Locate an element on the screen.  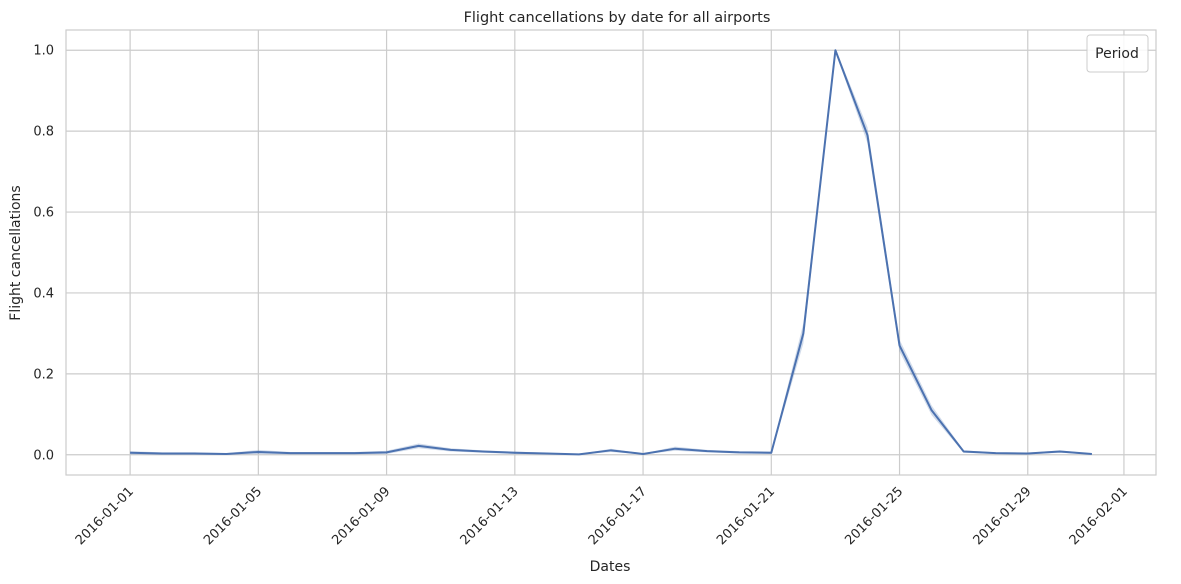
legend-title: Period is located at coordinates (1117, 54).